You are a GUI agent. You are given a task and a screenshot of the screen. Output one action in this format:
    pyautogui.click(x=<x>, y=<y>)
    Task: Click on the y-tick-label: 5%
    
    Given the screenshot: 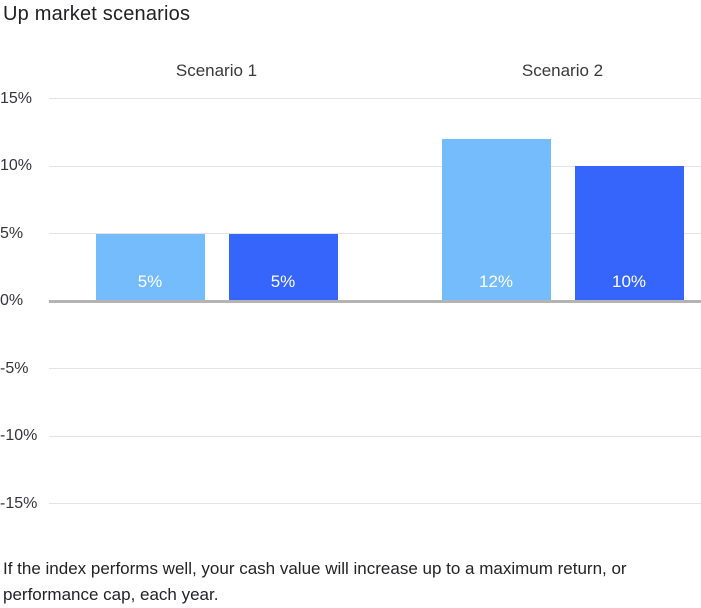 What is the action you would take?
    pyautogui.click(x=12, y=233)
    